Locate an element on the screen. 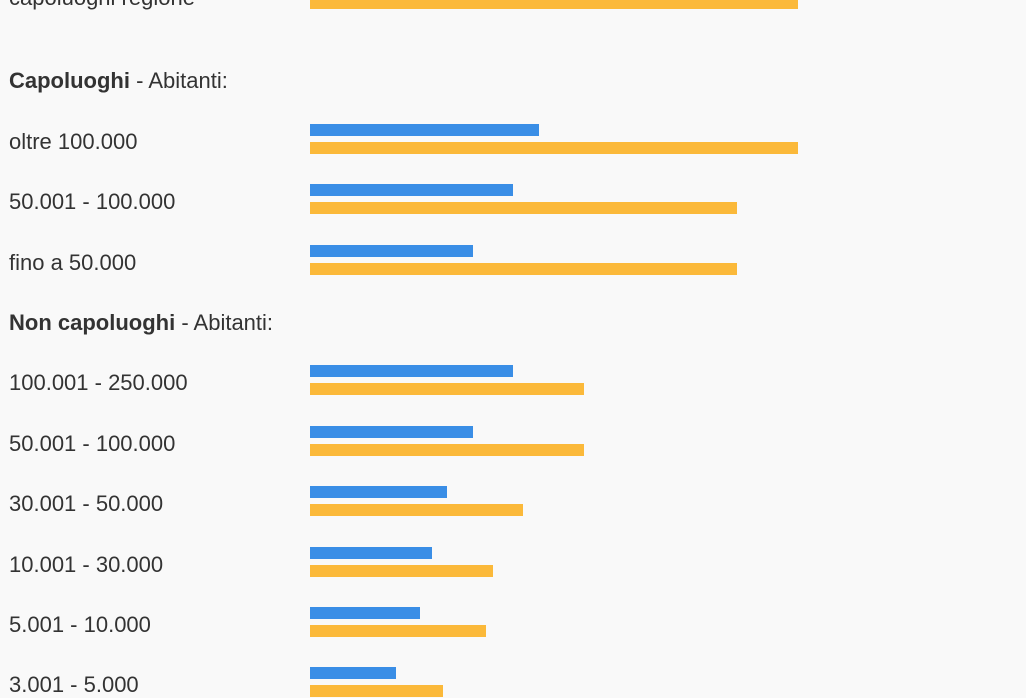 The width and height of the screenshot is (1026, 698). row-label: fino a 50.000 is located at coordinates (73, 262).